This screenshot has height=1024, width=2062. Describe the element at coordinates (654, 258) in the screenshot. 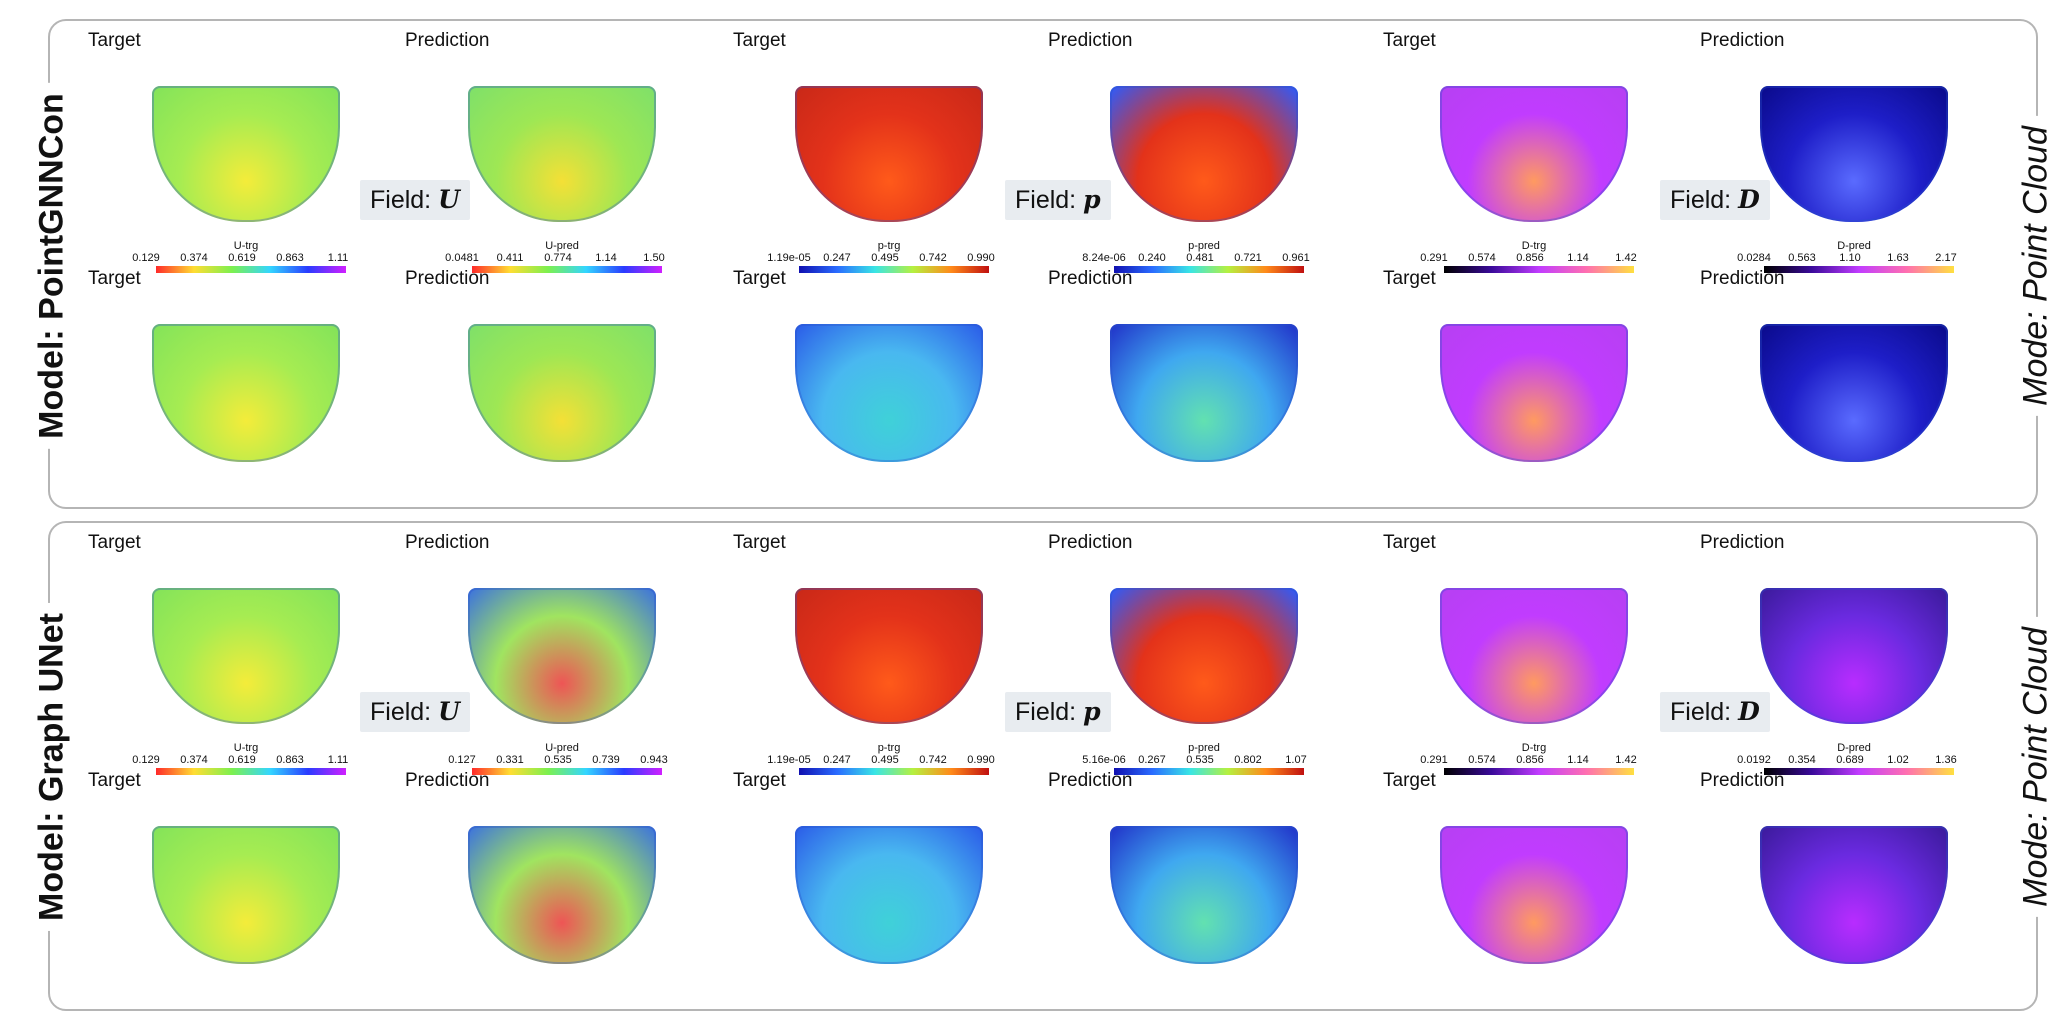

I see `colorbar-tick: 1.50` at that location.